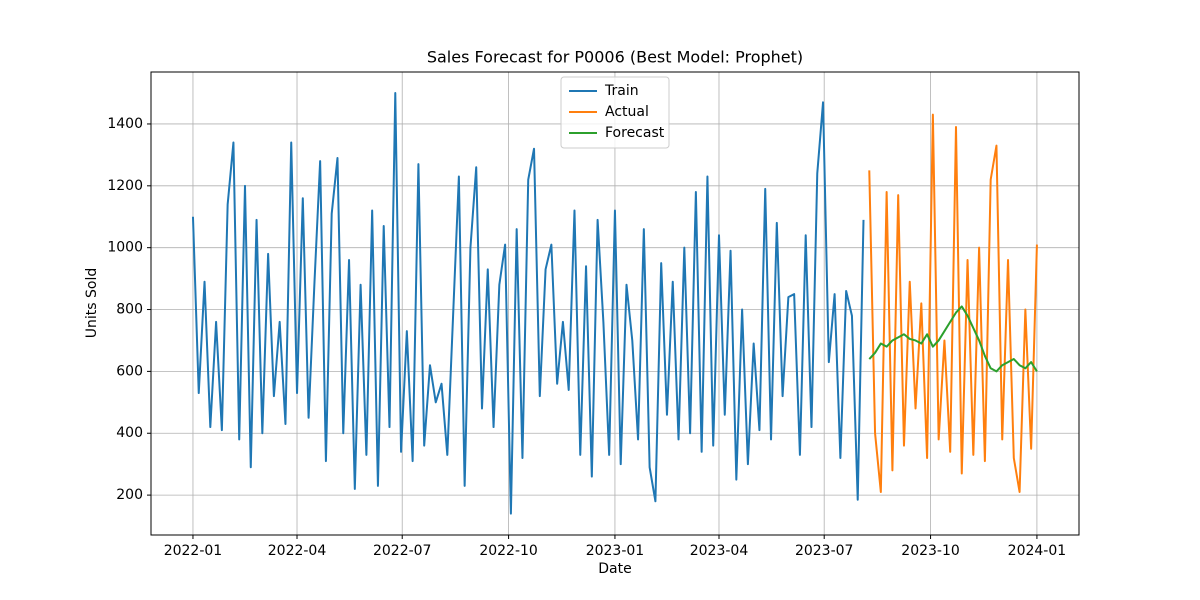 The width and height of the screenshot is (1200, 600). I want to click on legend-label: Forecast, so click(635, 133).